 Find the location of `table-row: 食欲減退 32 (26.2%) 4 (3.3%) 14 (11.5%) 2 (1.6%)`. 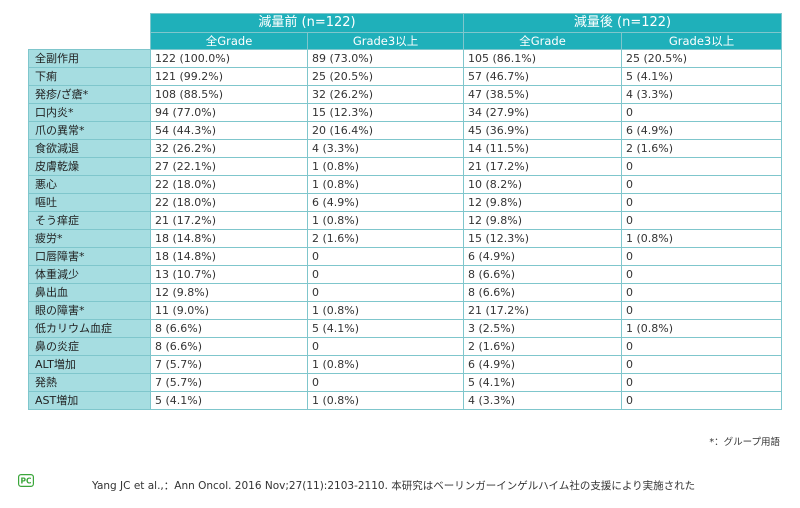

table-row: 食欲減退 32 (26.2%) 4 (3.3%) 14 (11.5%) 2 (1.6%) is located at coordinates (405, 148).